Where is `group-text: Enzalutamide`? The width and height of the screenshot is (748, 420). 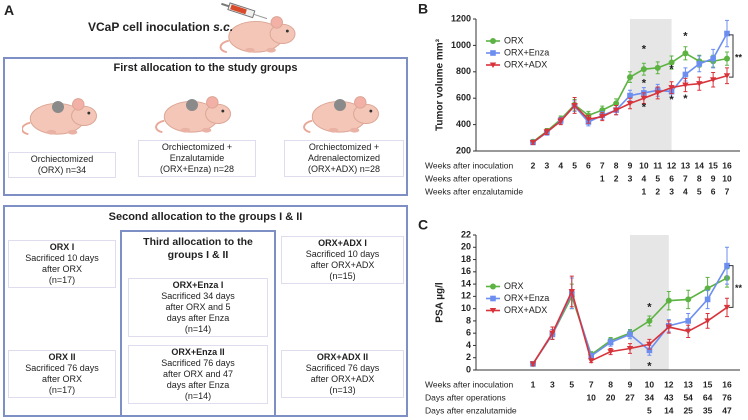
group-text: Enzalutamide is located at coordinates (197, 158).